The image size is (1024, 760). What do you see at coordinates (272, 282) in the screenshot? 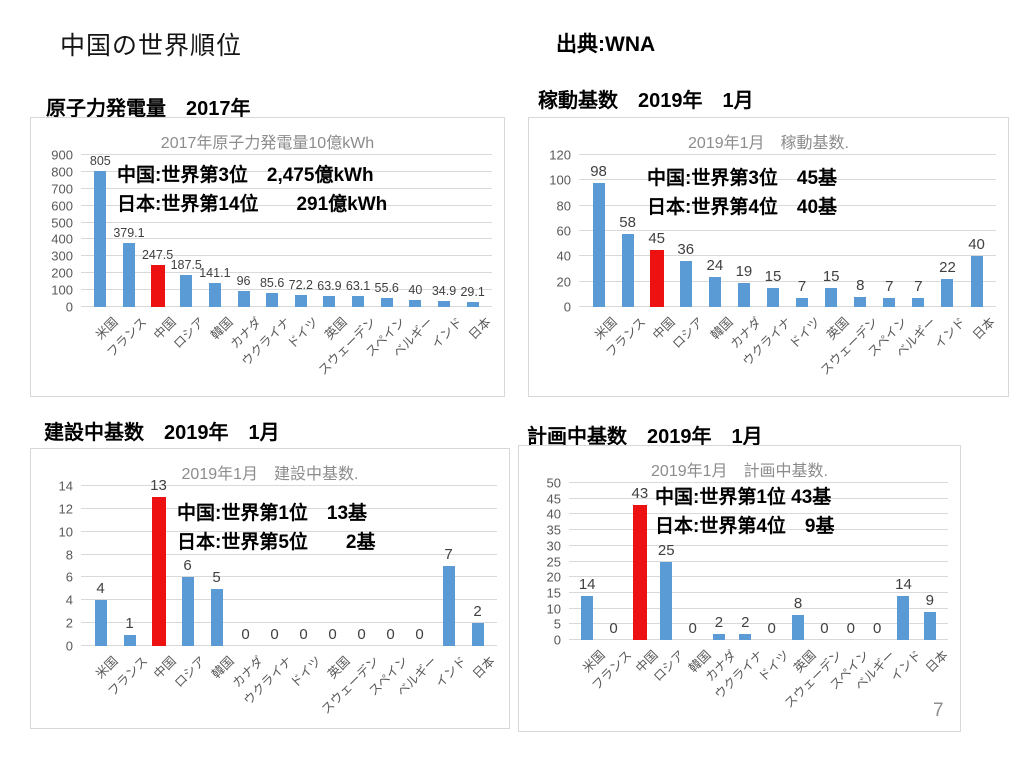
I see `bar-value-label: 85.6` at bounding box center [272, 282].